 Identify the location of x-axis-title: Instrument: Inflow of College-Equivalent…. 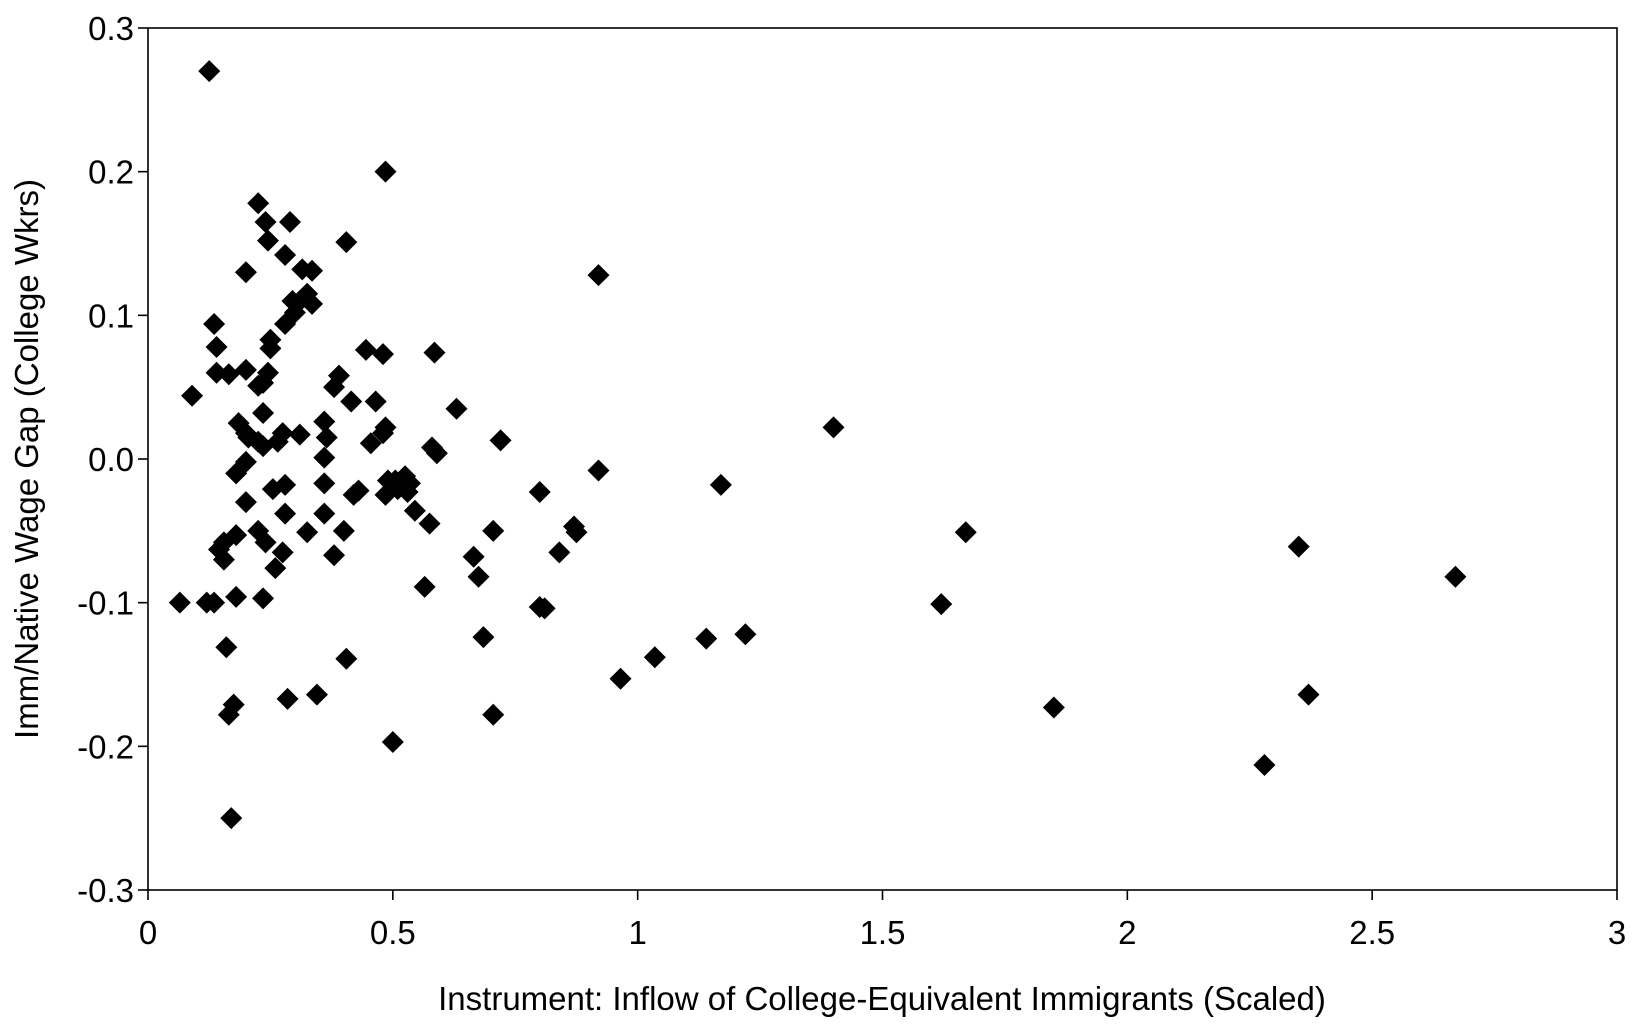
(882, 998).